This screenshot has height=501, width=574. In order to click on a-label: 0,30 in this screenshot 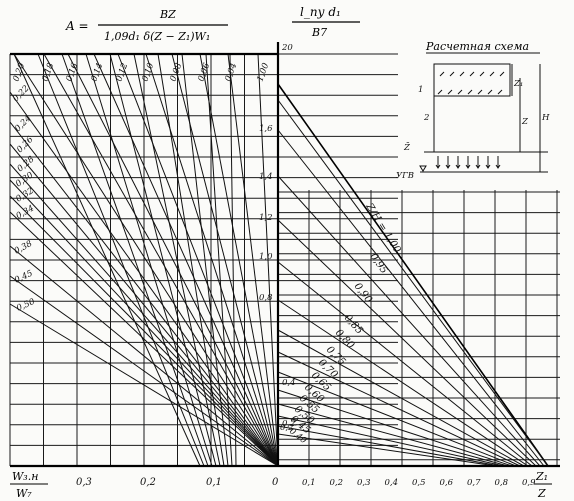, I will do `click(25, 179)`.